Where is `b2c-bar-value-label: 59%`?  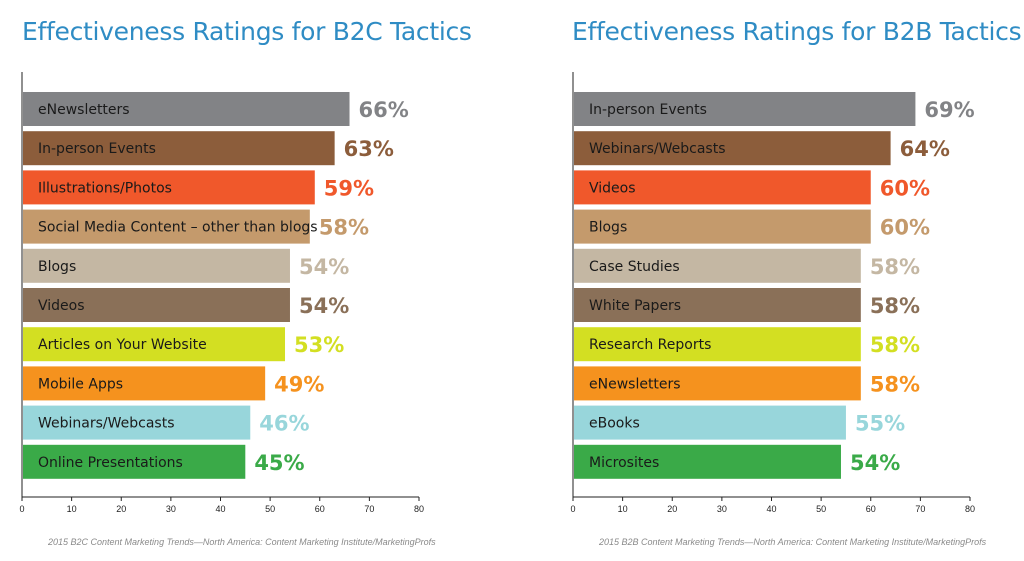
b2c-bar-value-label: 59% is located at coordinates (349, 188).